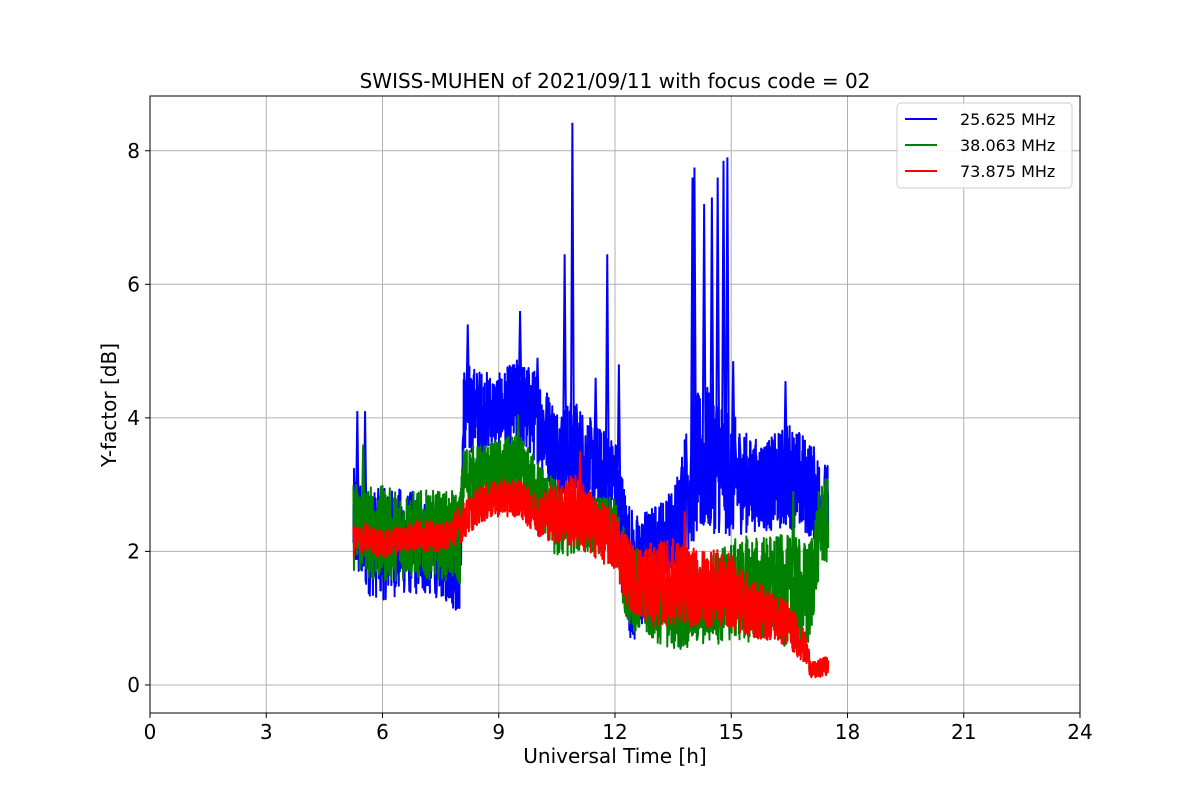  I want to click on x-tick-label: 9, so click(498, 732).